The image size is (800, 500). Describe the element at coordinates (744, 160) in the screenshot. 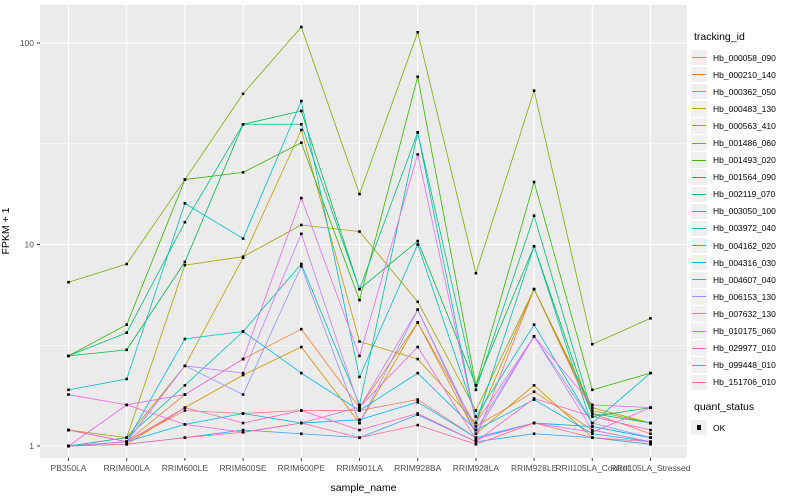

I see `legend-item-label: Hb_001493_020` at that location.